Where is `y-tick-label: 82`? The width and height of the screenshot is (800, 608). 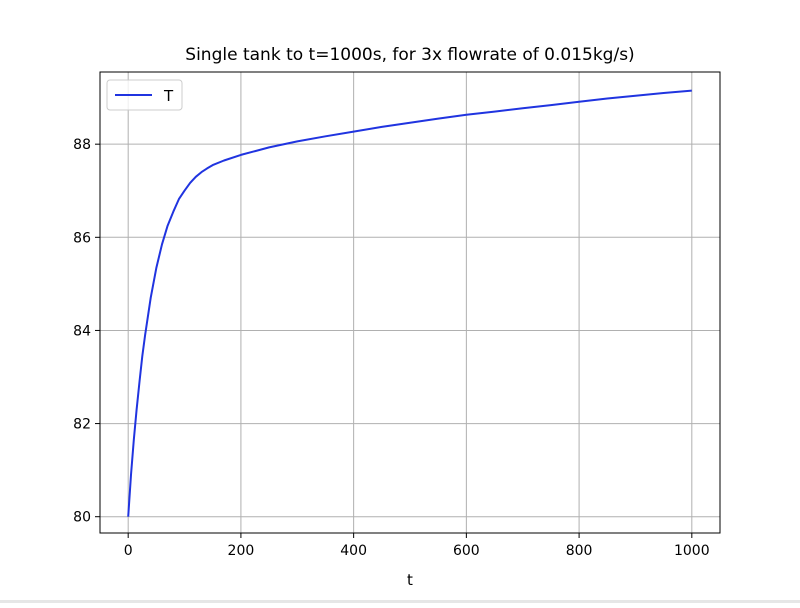
y-tick-label: 82 is located at coordinates (82, 425).